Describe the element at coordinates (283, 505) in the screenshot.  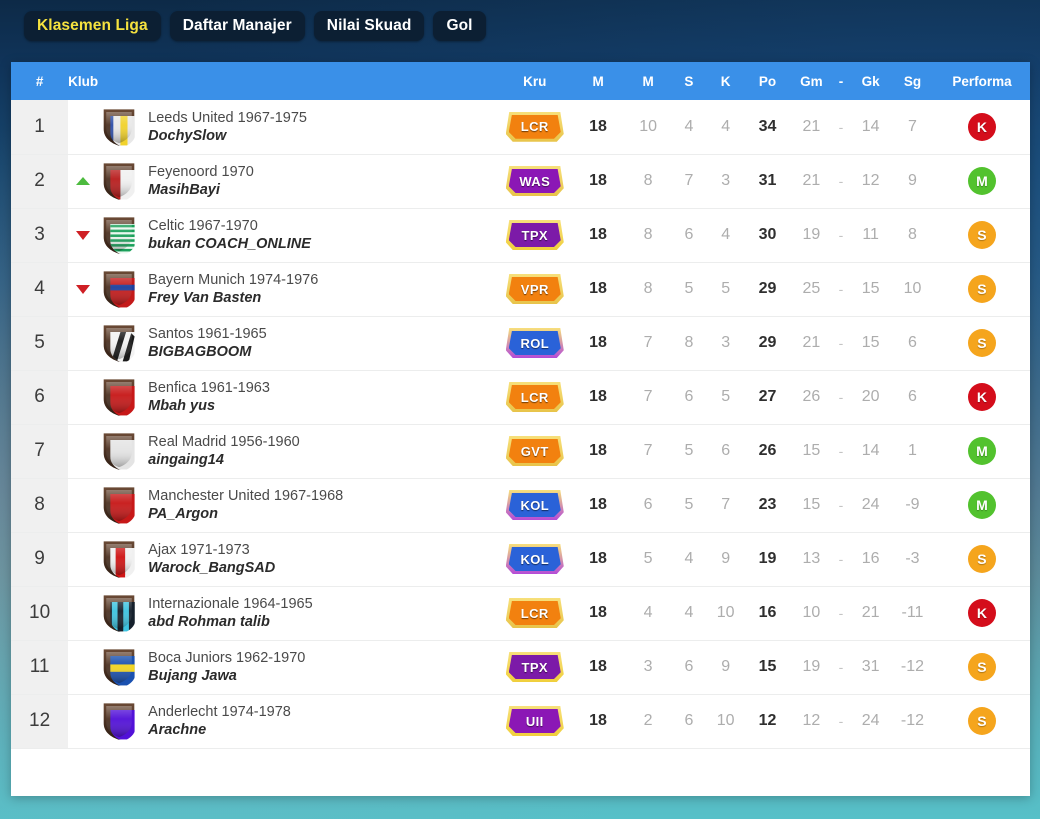
I see `row-club-cell: Manchester United 1967-1968 PA_Argon` at that location.